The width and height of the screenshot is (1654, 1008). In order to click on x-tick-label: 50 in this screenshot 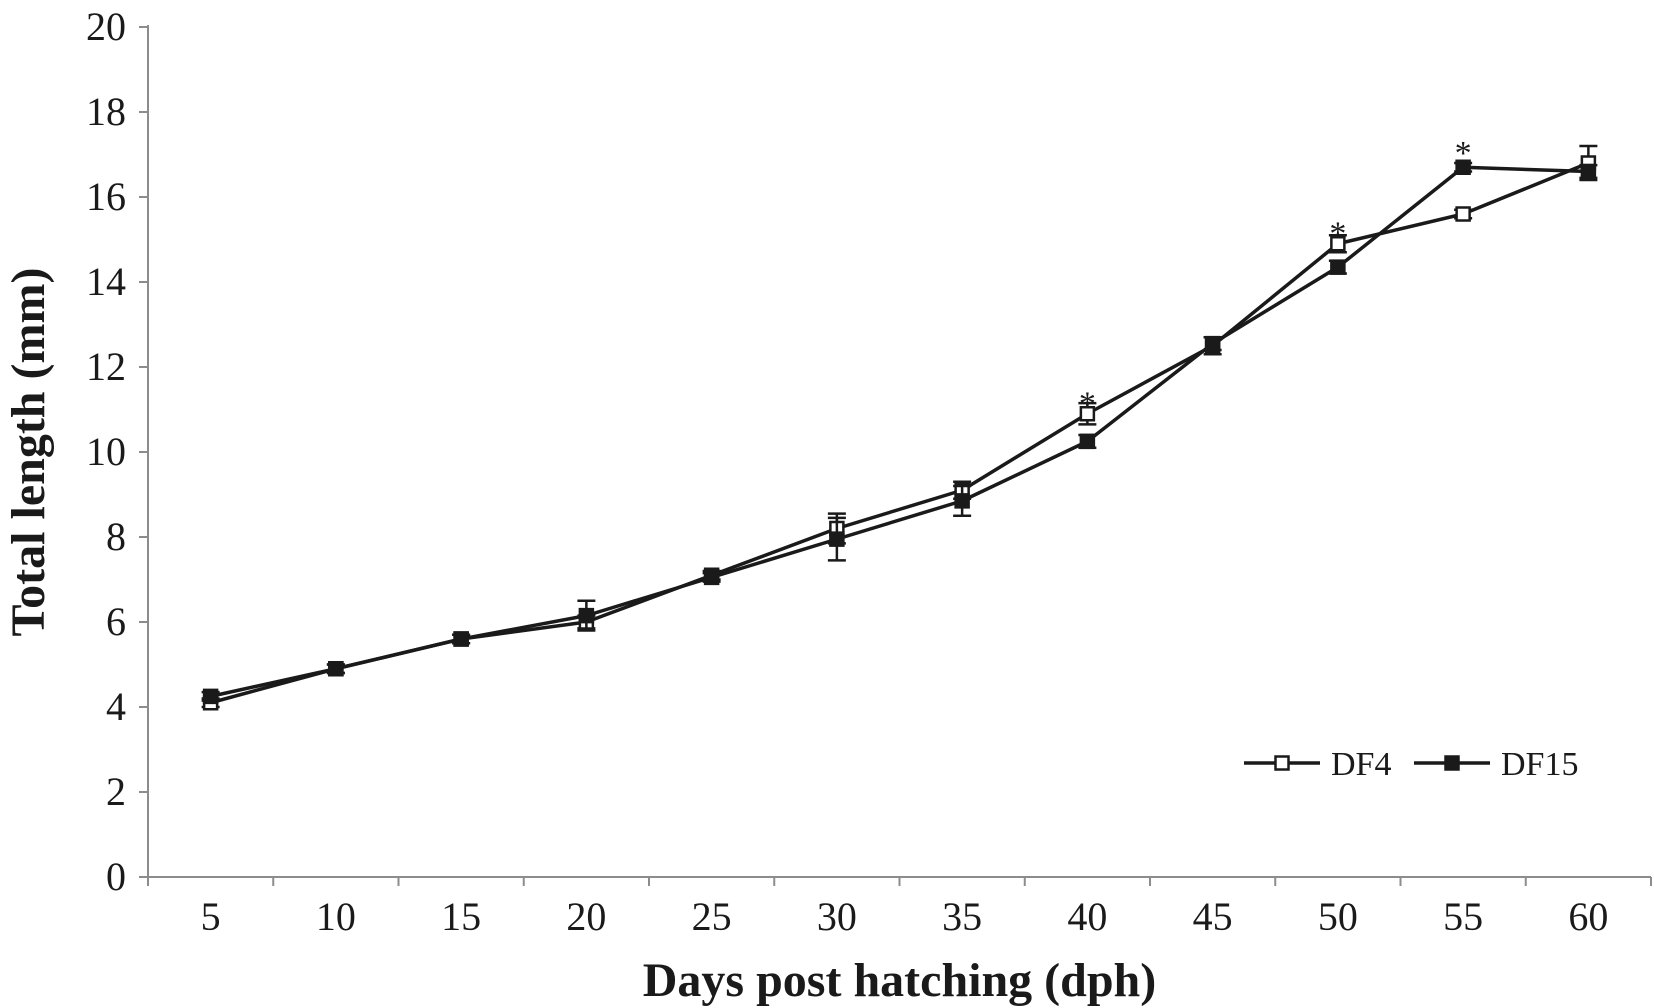, I will do `click(1338, 916)`.